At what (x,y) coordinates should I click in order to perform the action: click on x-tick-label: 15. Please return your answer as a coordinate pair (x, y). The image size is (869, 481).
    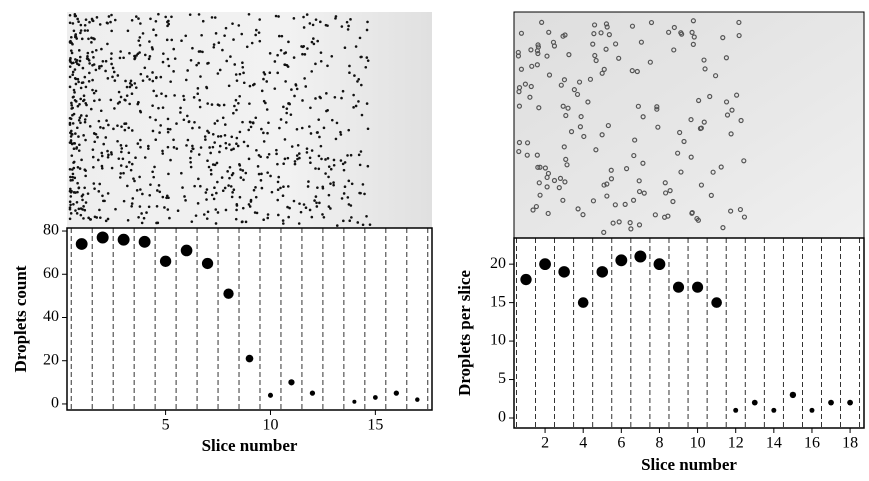
    Looking at the image, I should click on (375, 425).